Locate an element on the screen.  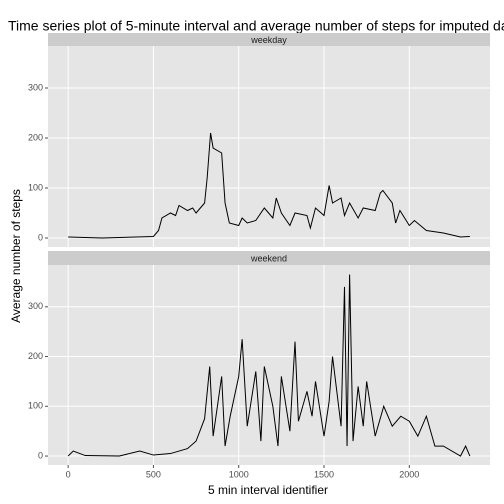
x-tick-label: 2000 is located at coordinates (409, 474).